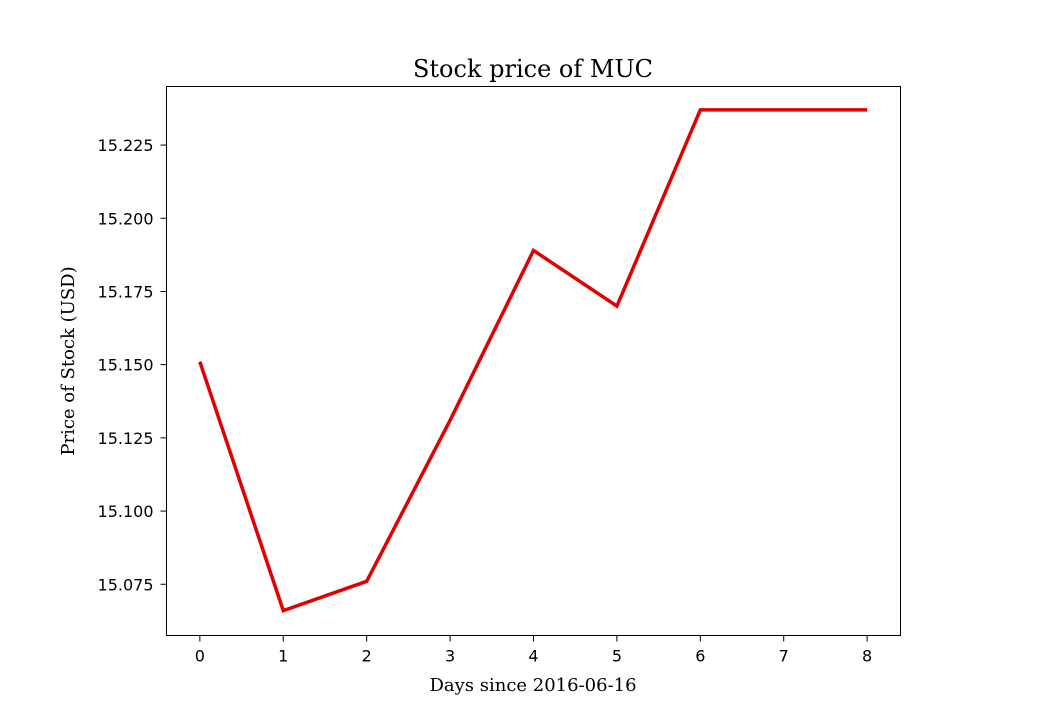  Describe the element at coordinates (283, 656) in the screenshot. I see `x-tick-label: 1` at that location.